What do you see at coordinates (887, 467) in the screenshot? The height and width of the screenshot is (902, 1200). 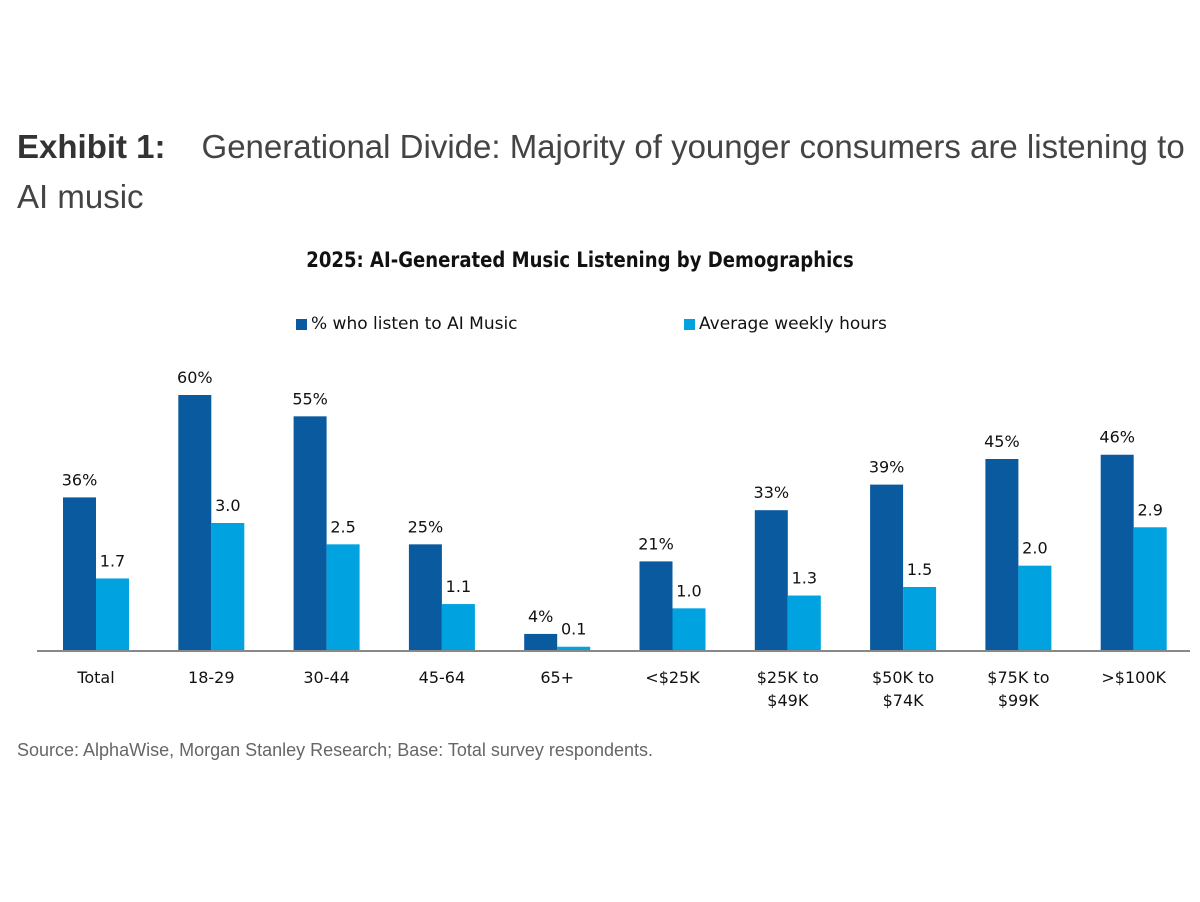 I see `data-label: 39%` at bounding box center [887, 467].